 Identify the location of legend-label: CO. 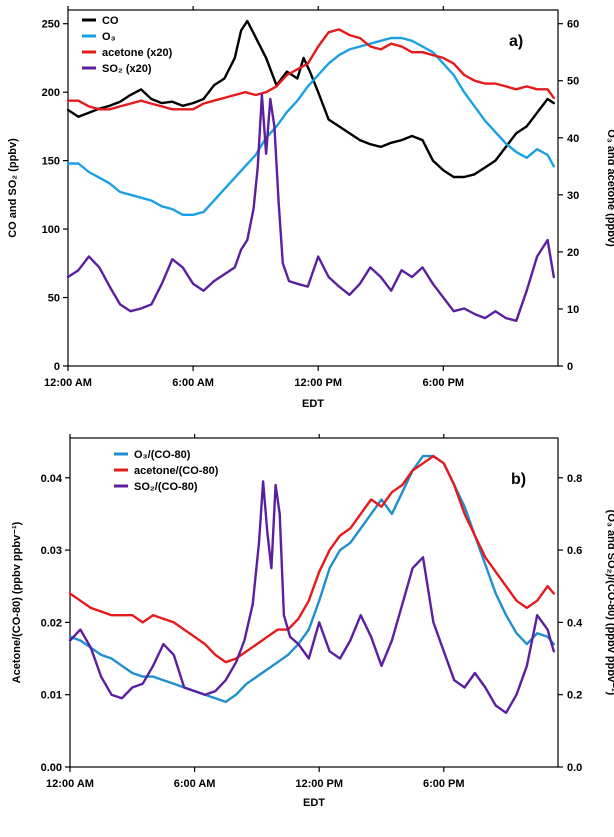
(110, 21).